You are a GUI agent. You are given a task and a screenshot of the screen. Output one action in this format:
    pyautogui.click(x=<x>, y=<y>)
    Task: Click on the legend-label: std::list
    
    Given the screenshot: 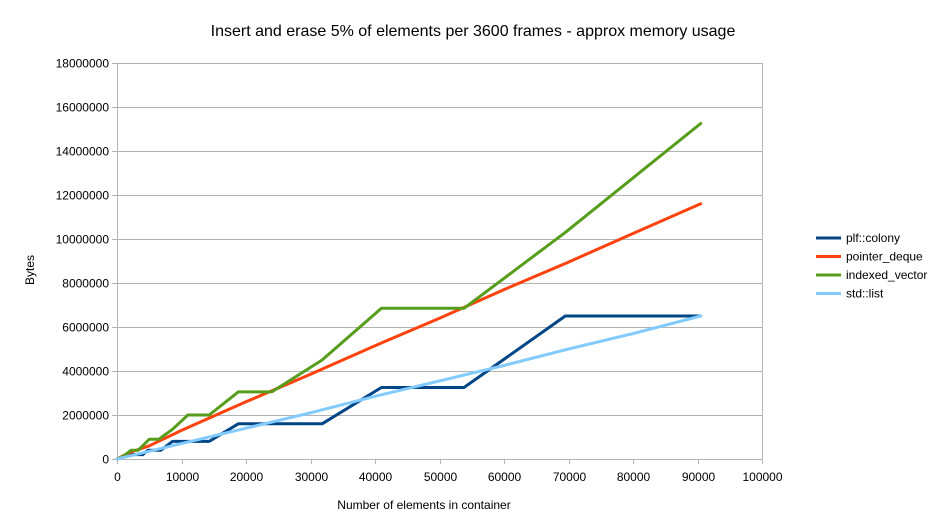 What is the action you would take?
    pyautogui.click(x=865, y=294)
    